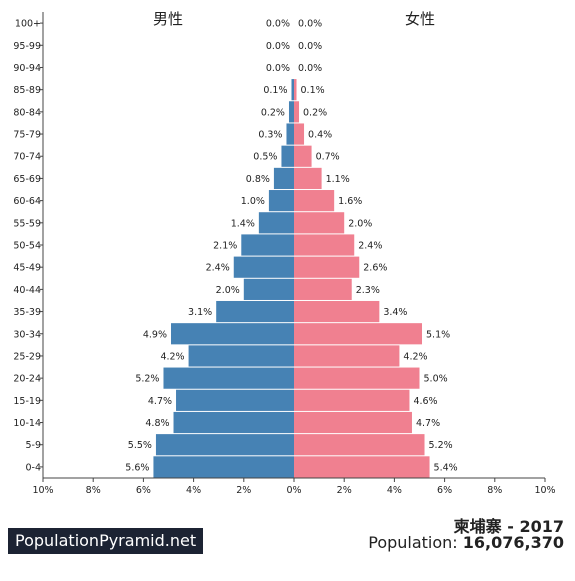 The height and width of the screenshot is (581, 575). What do you see at coordinates (360, 223) in the screenshot?
I see `female-bar-label: 2.0%` at bounding box center [360, 223].